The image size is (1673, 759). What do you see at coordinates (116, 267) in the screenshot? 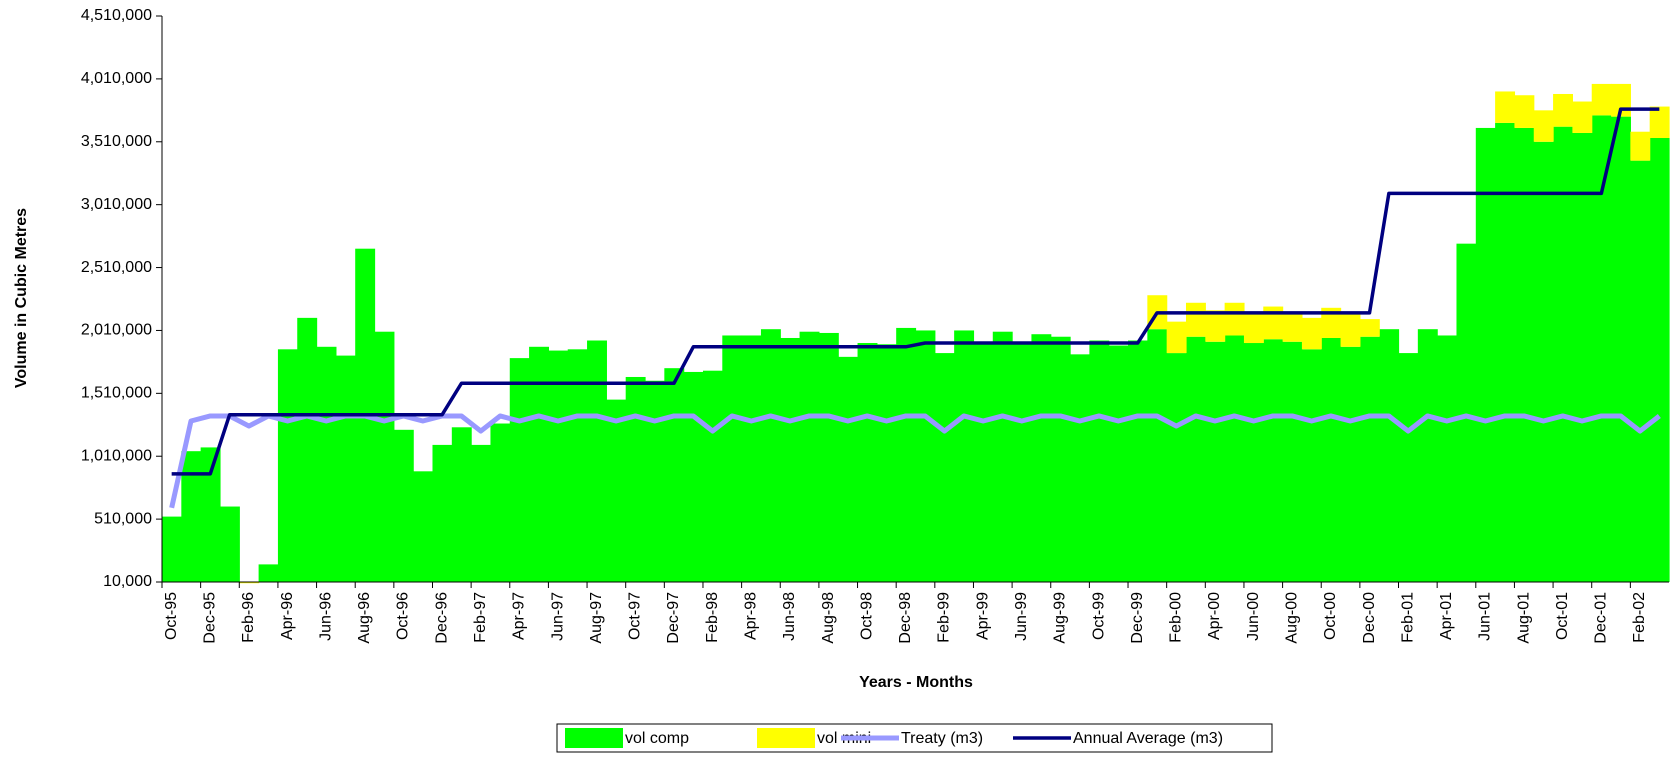
I see `y-tick-label: 2,510,000` at bounding box center [116, 267].